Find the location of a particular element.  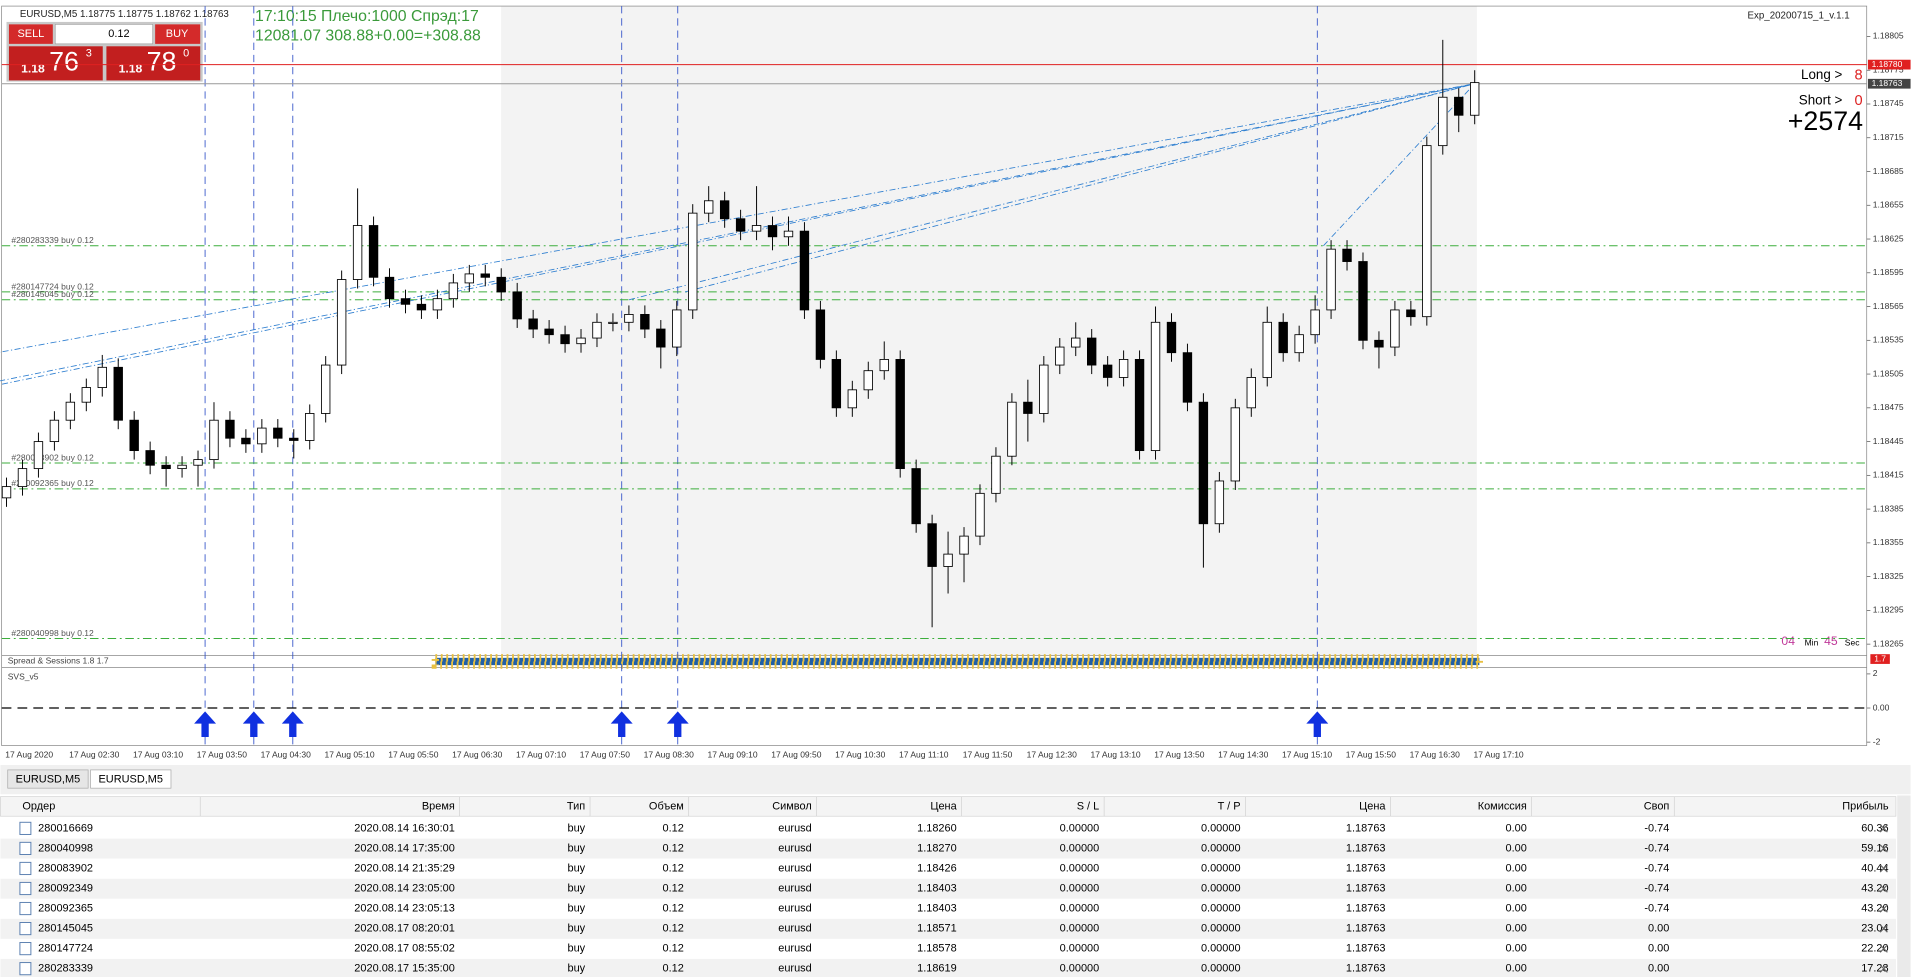

status-line: 17:10:15 Плечо:1000 Спрэд:17 is located at coordinates (367, 16).